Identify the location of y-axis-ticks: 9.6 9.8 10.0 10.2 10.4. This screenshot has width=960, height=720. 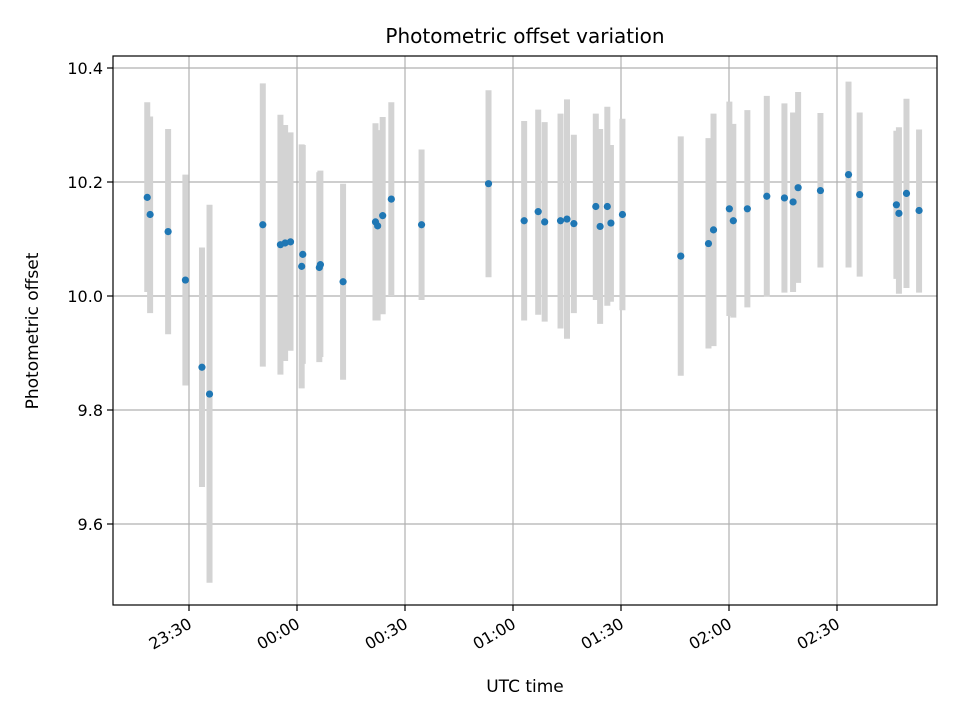
(90, 296).